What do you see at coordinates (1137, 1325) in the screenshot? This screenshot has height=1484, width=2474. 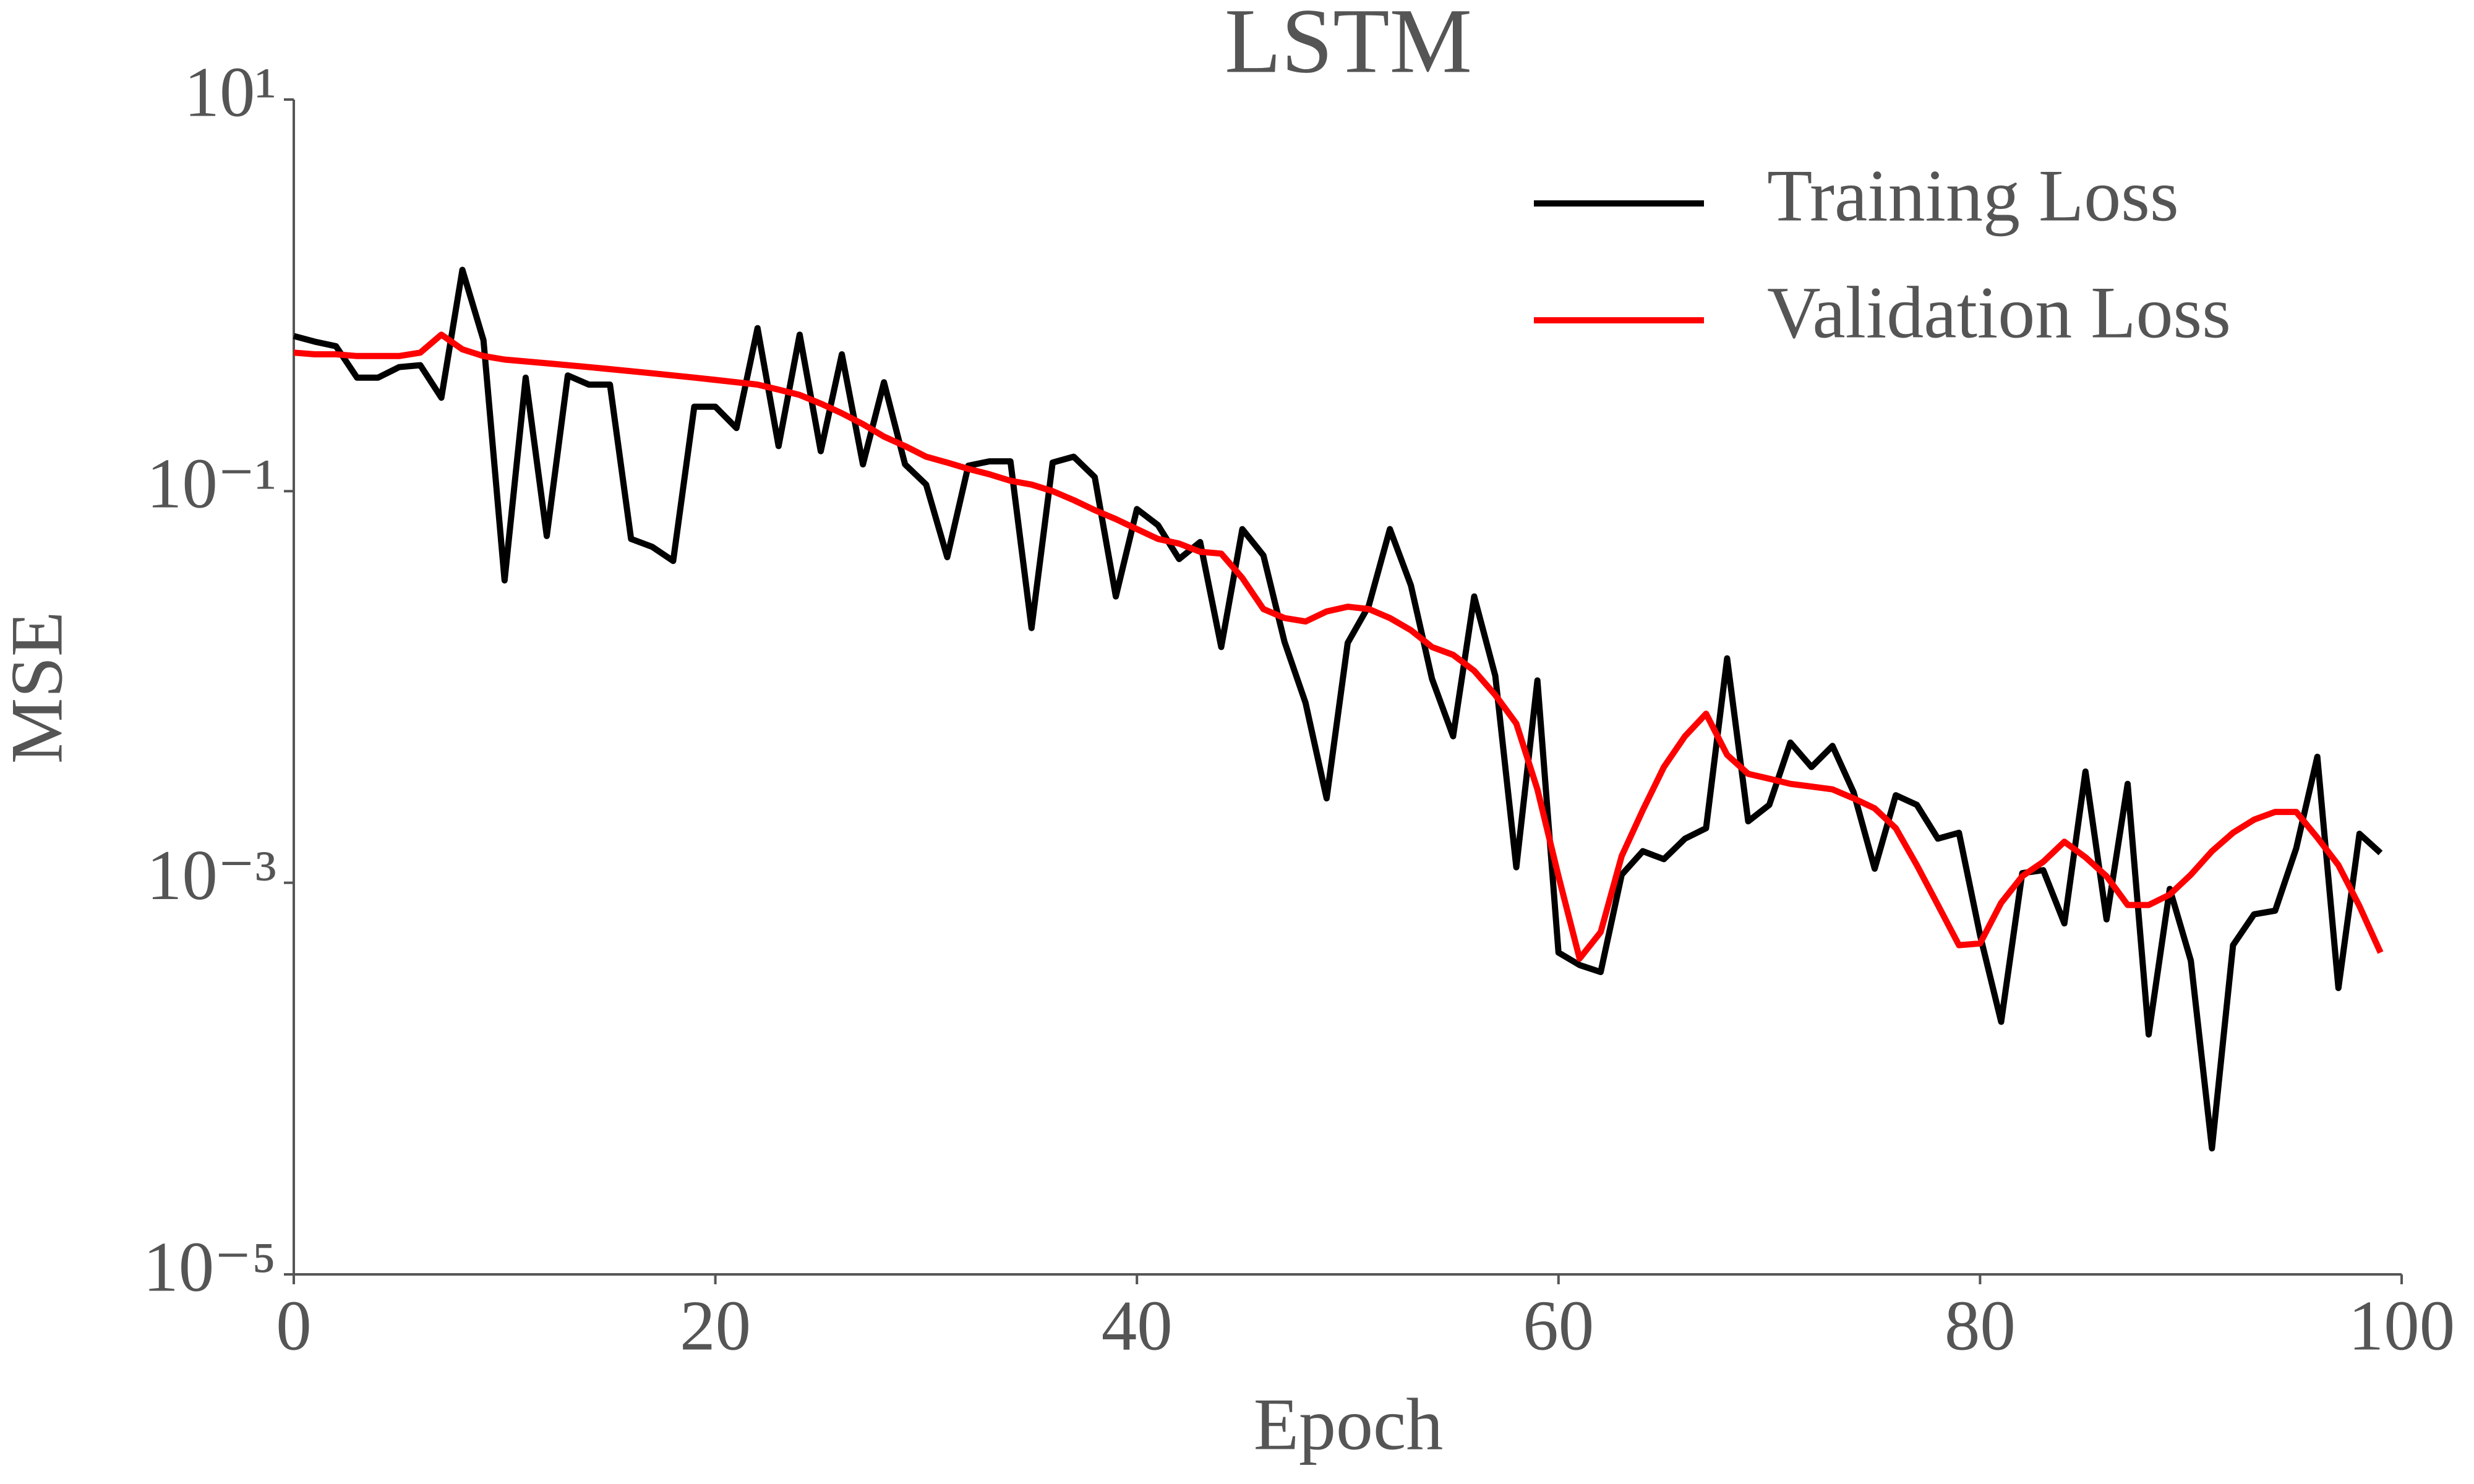 I see `x-tick-label: 40` at bounding box center [1137, 1325].